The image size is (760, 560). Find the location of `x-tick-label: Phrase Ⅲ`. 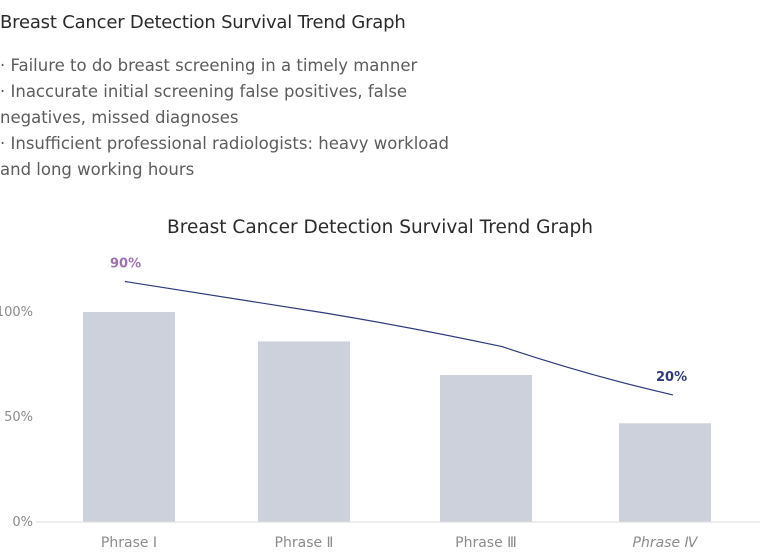

x-tick-label: Phrase Ⅲ is located at coordinates (486, 543).